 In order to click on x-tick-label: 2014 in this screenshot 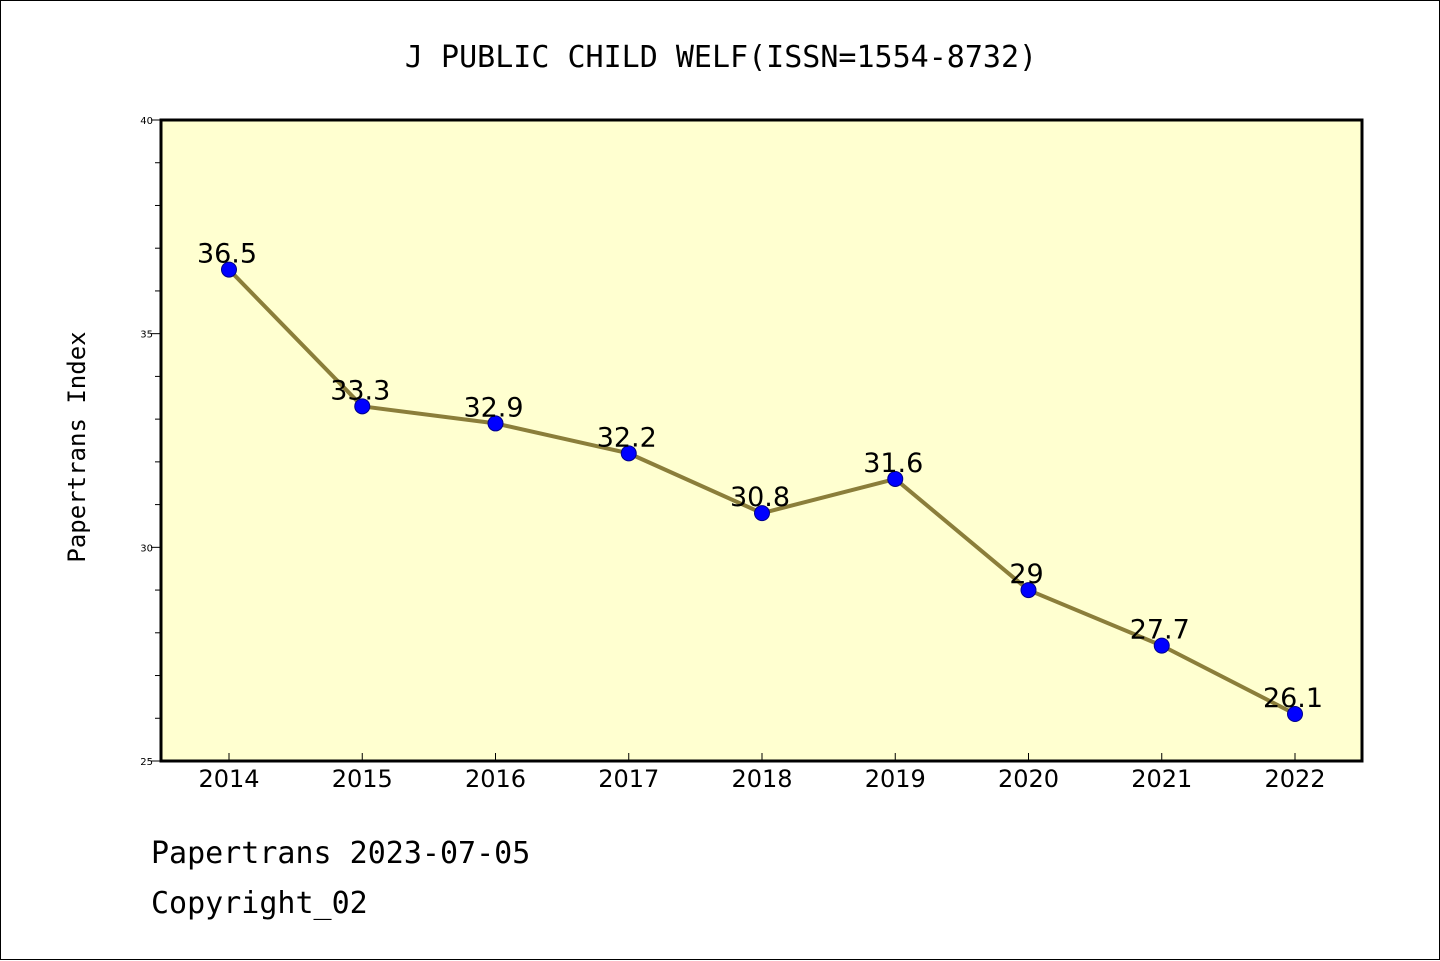, I will do `click(228, 779)`.